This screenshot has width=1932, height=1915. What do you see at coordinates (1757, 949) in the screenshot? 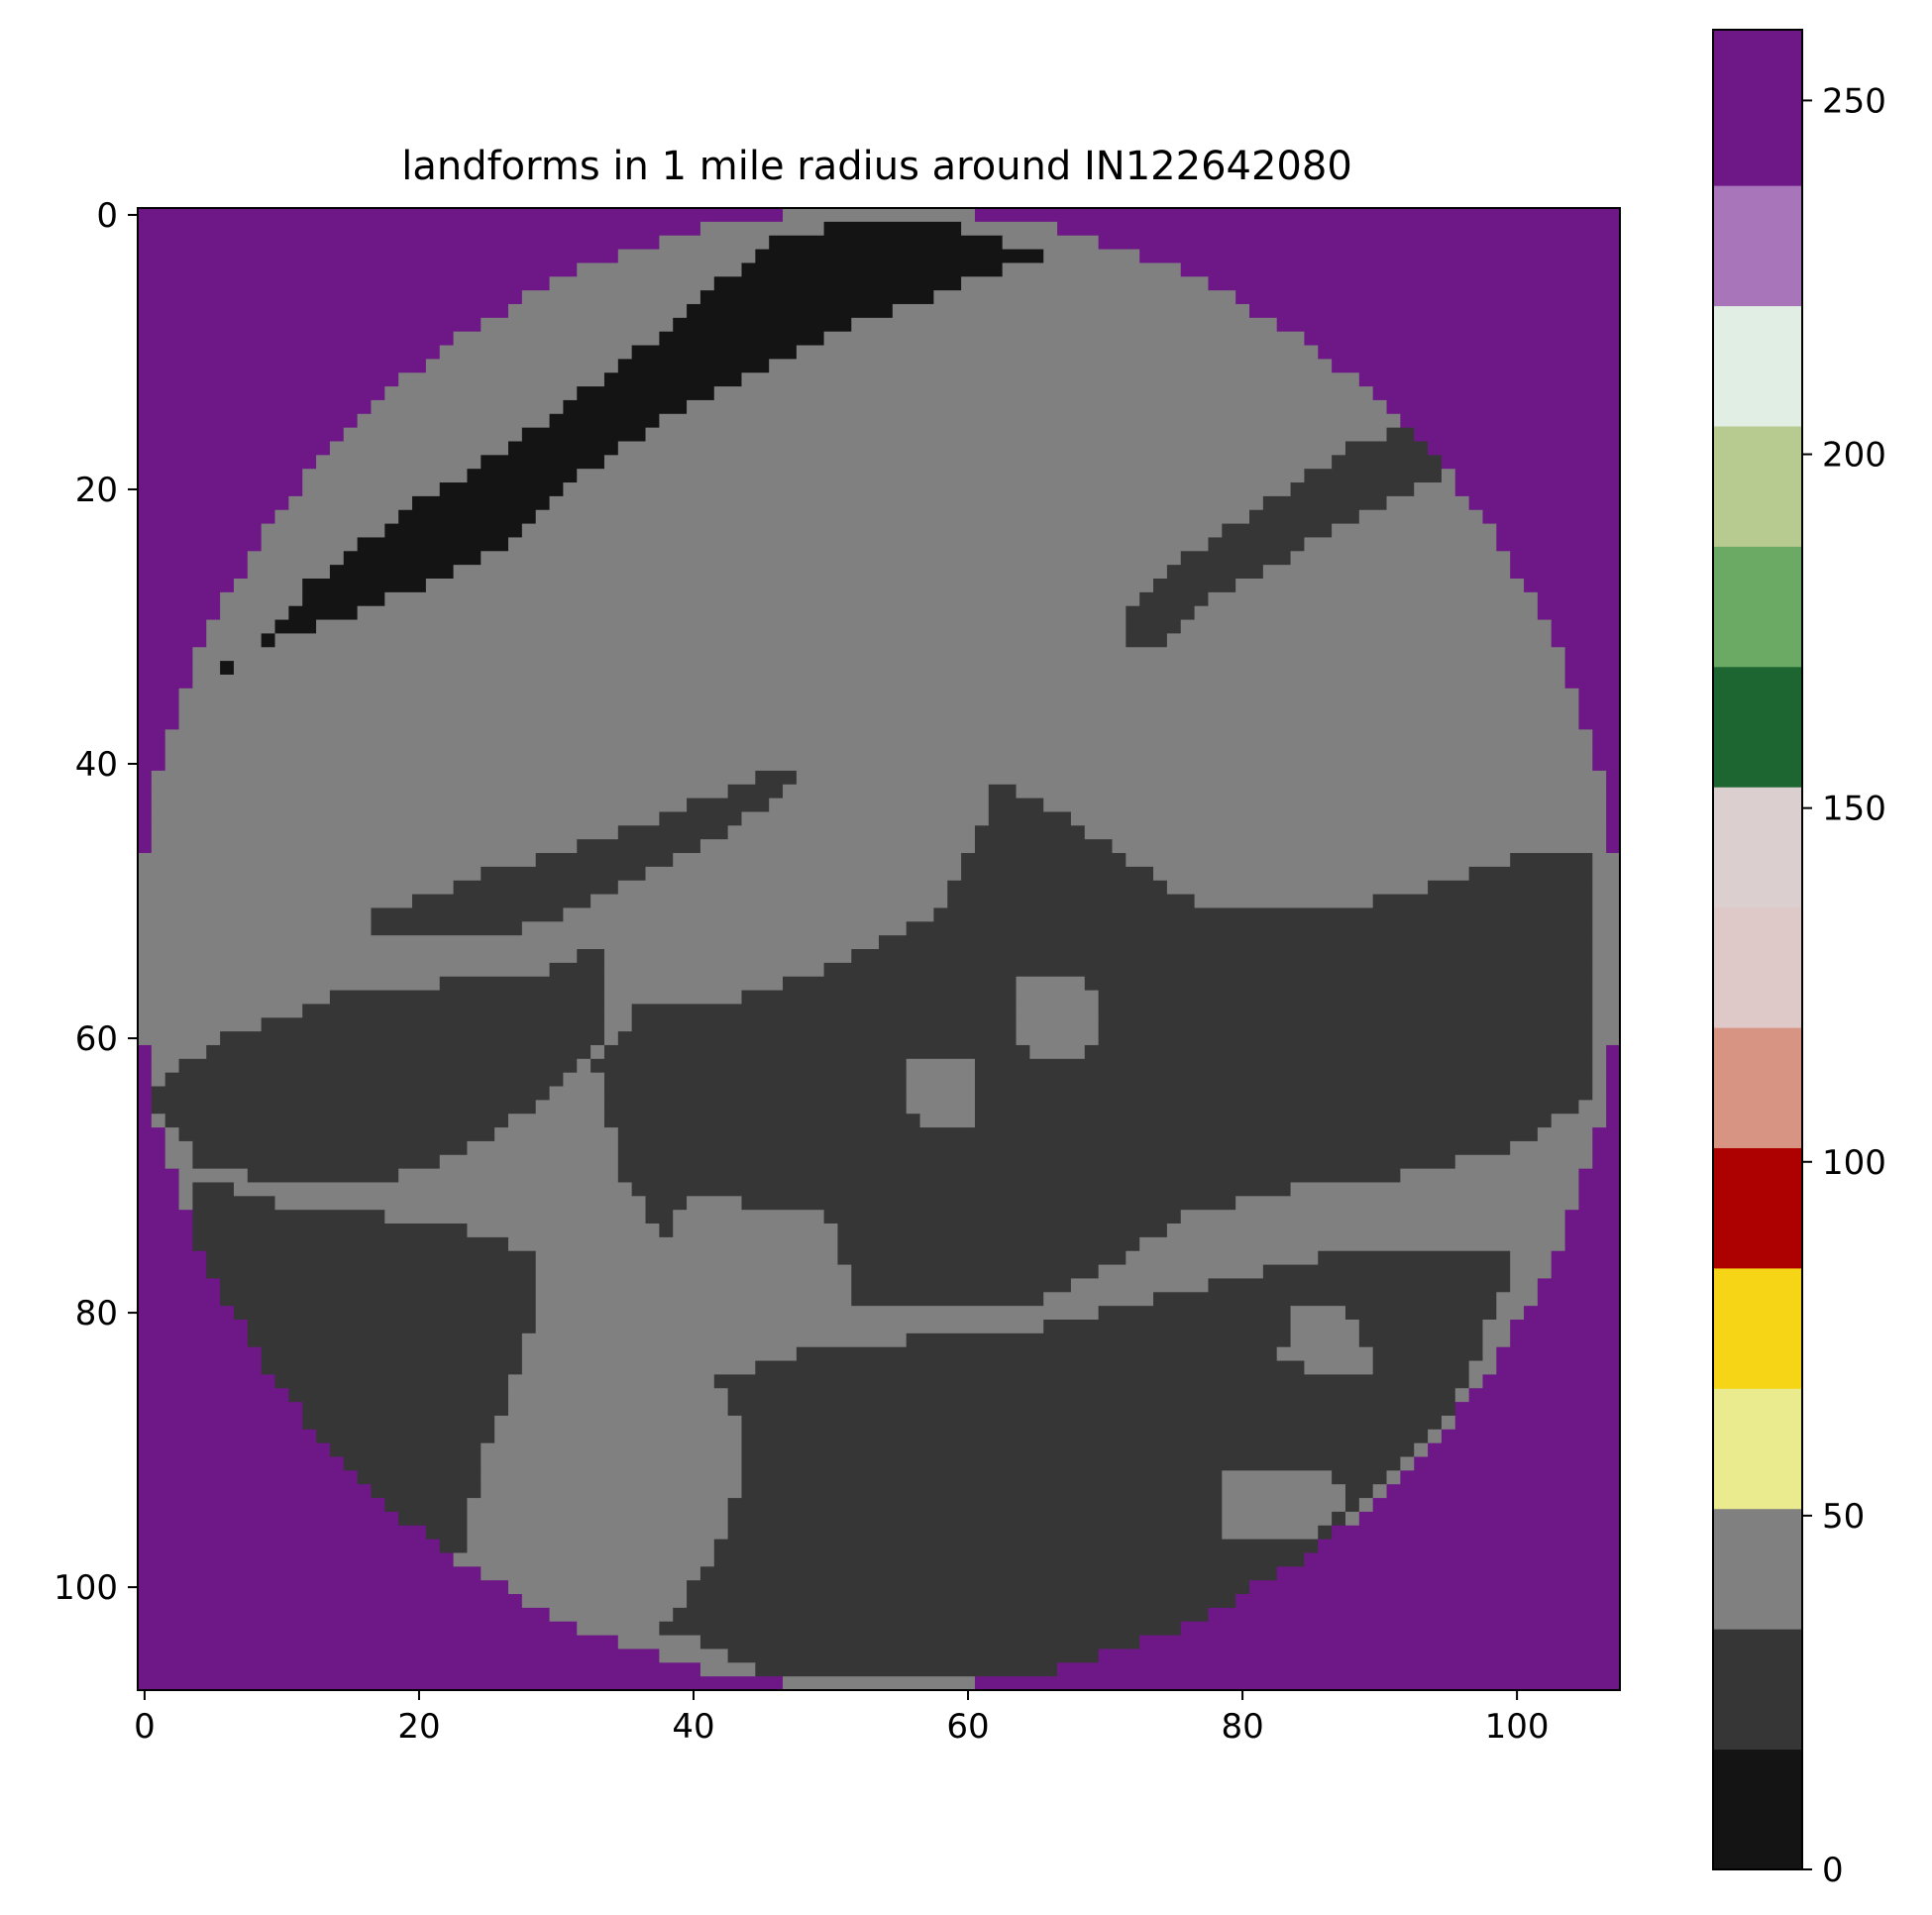
I see `colorbar-frame` at bounding box center [1757, 949].